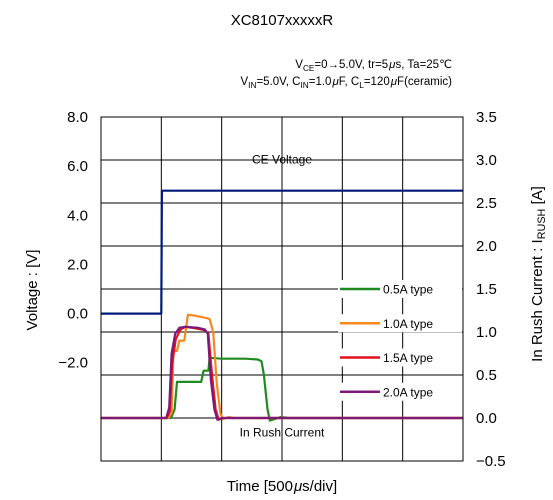 Image resolution: width=553 pixels, height=500 pixels. I want to click on left-tick-label: 0.0, so click(77, 314).